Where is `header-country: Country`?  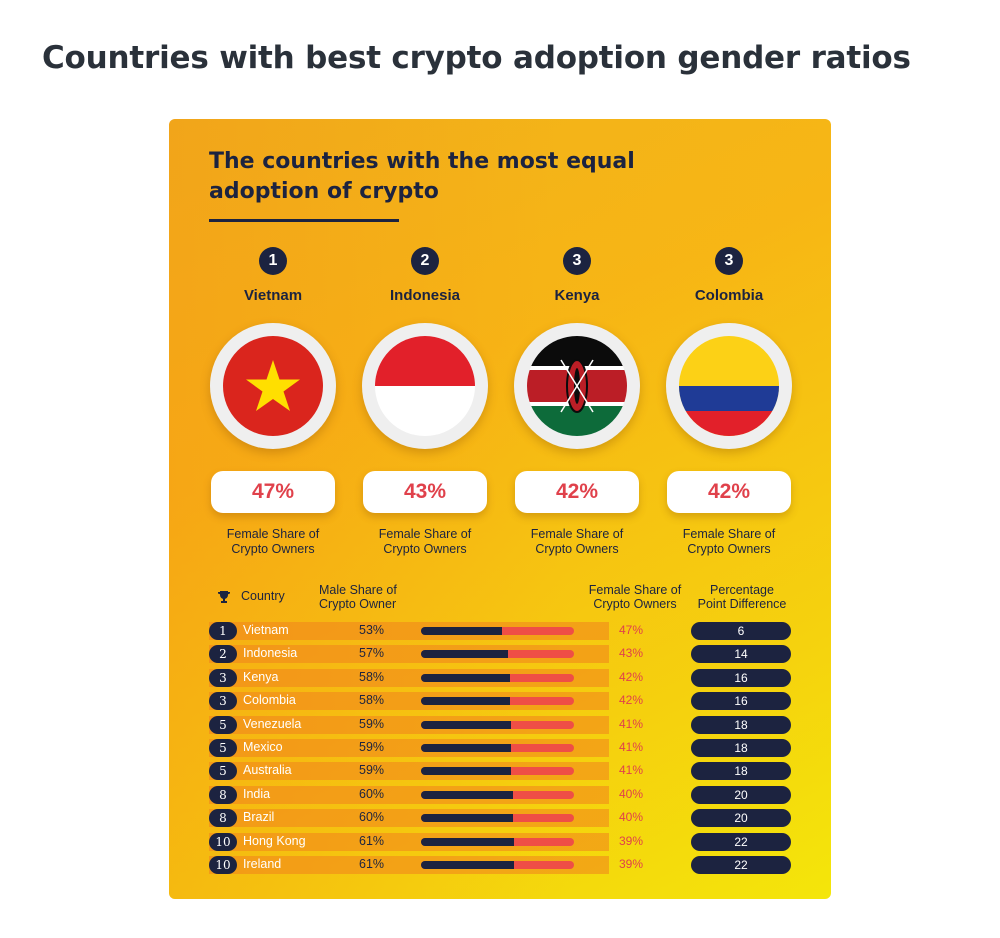 header-country: Country is located at coordinates (263, 596).